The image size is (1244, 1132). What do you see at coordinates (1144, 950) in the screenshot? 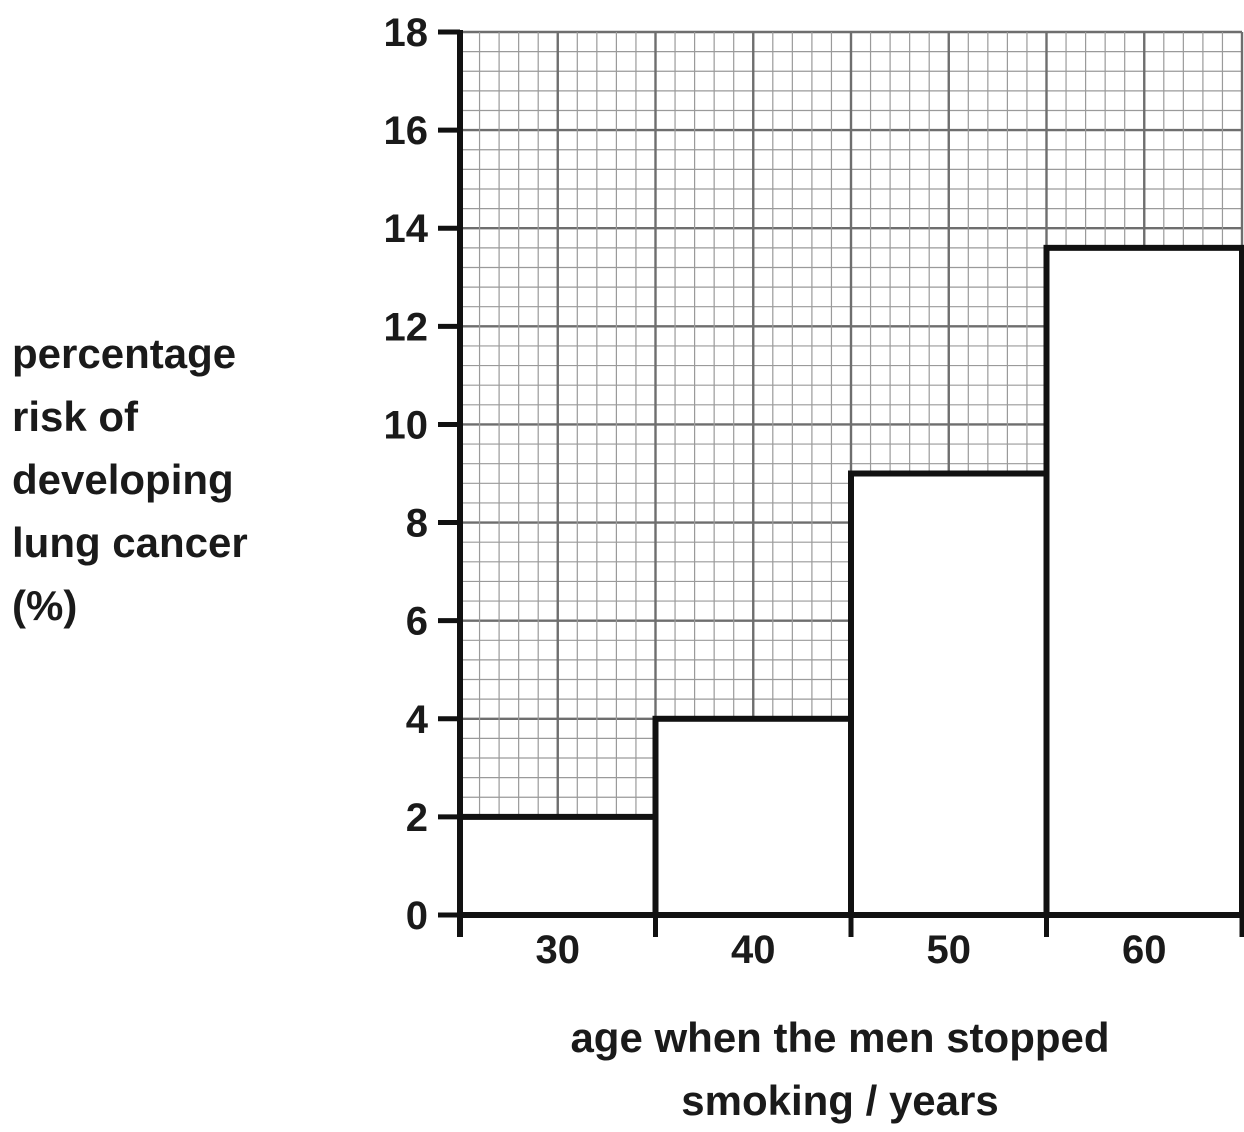
I see `x-tick-label: 60` at bounding box center [1144, 950].